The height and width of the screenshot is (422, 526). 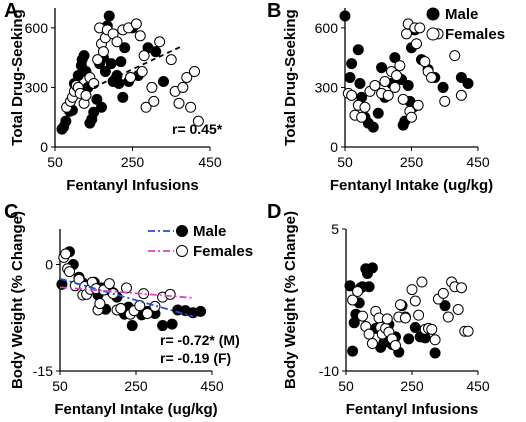 What do you see at coordinates (478, 162) in the screenshot?
I see `x-tick-label-b: 450` at bounding box center [478, 162].